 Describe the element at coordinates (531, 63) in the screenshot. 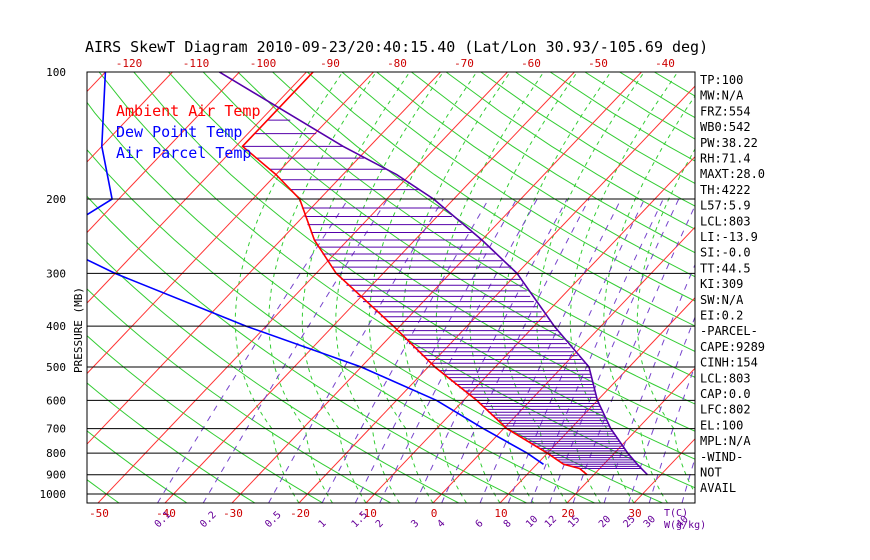

I see `top-temp-tick-label: -60` at that location.